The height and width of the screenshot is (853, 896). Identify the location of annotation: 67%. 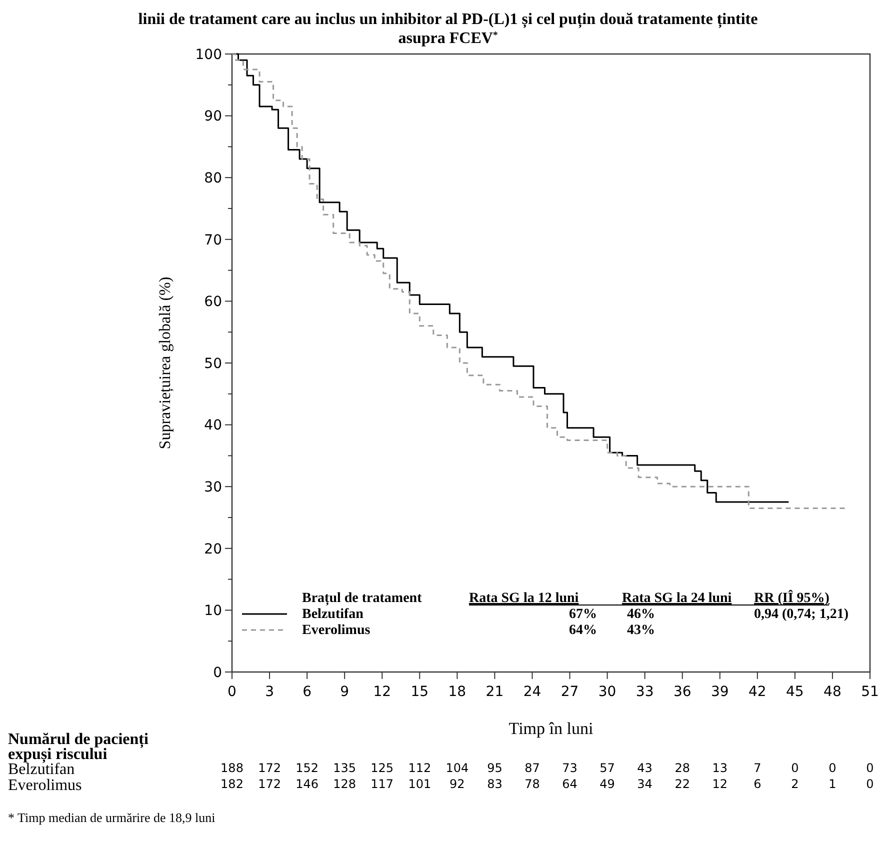
(583, 614).